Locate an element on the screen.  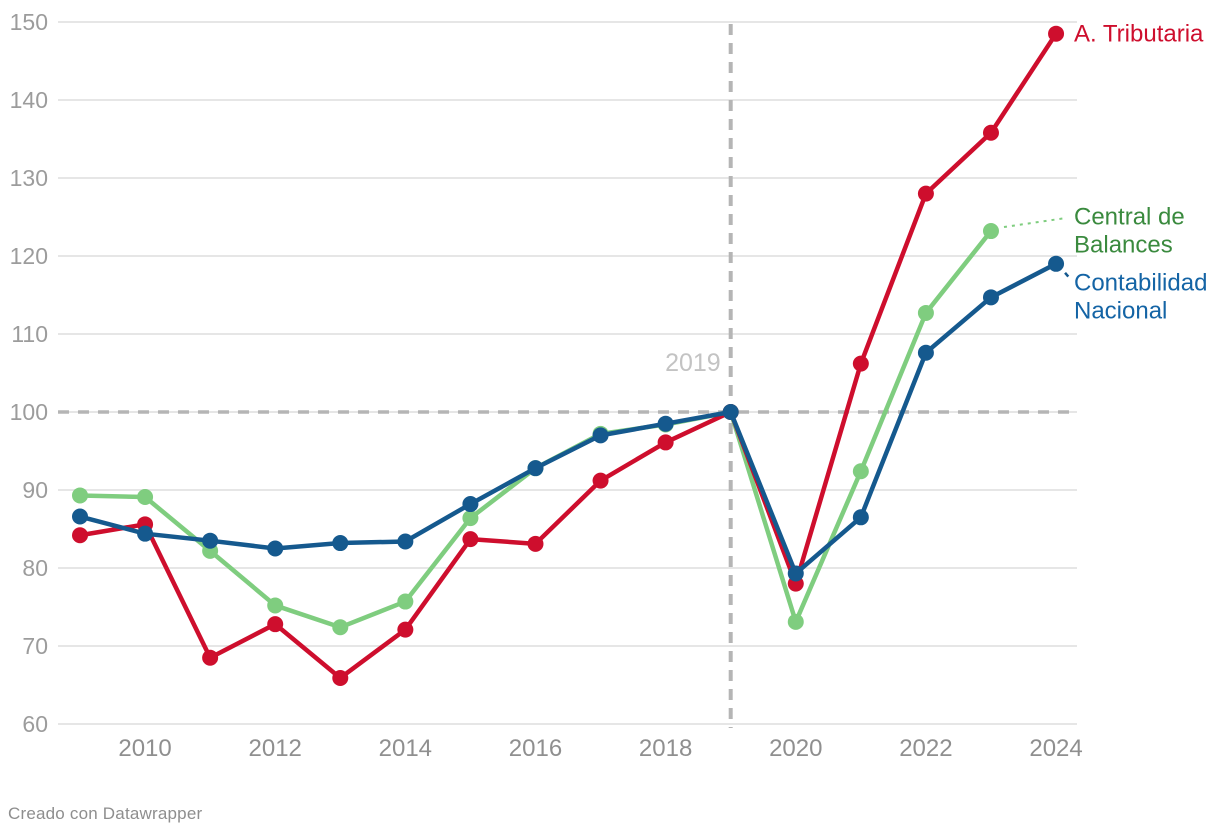
data-point-central-de-balances-2012 is located at coordinates (275, 605).